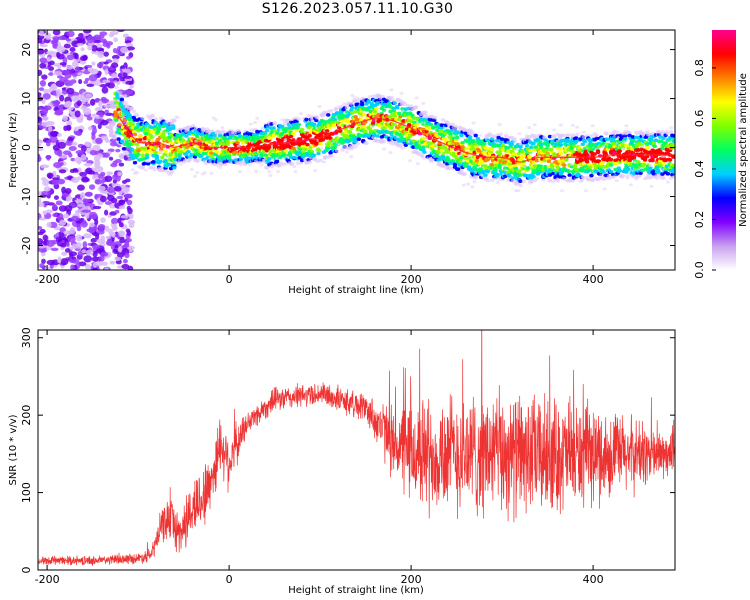 The height and width of the screenshot is (600, 750). I want to click on colorbar-strip, so click(724, 150).